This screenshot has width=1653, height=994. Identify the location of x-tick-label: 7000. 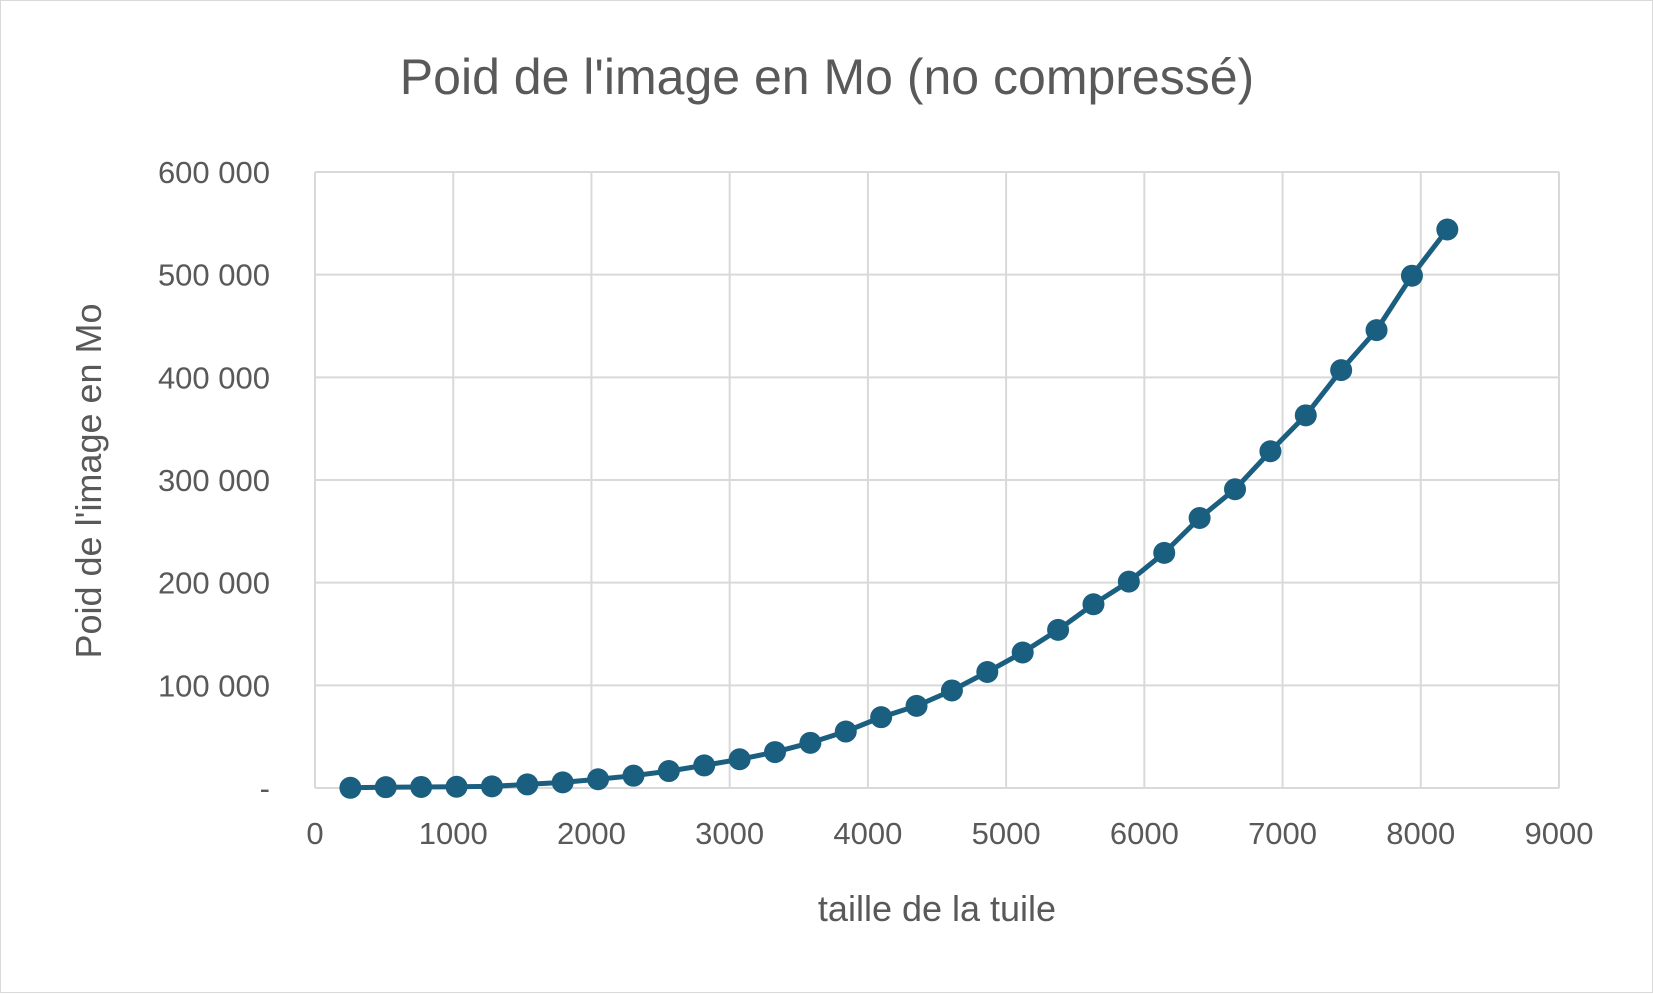
(1282, 833).